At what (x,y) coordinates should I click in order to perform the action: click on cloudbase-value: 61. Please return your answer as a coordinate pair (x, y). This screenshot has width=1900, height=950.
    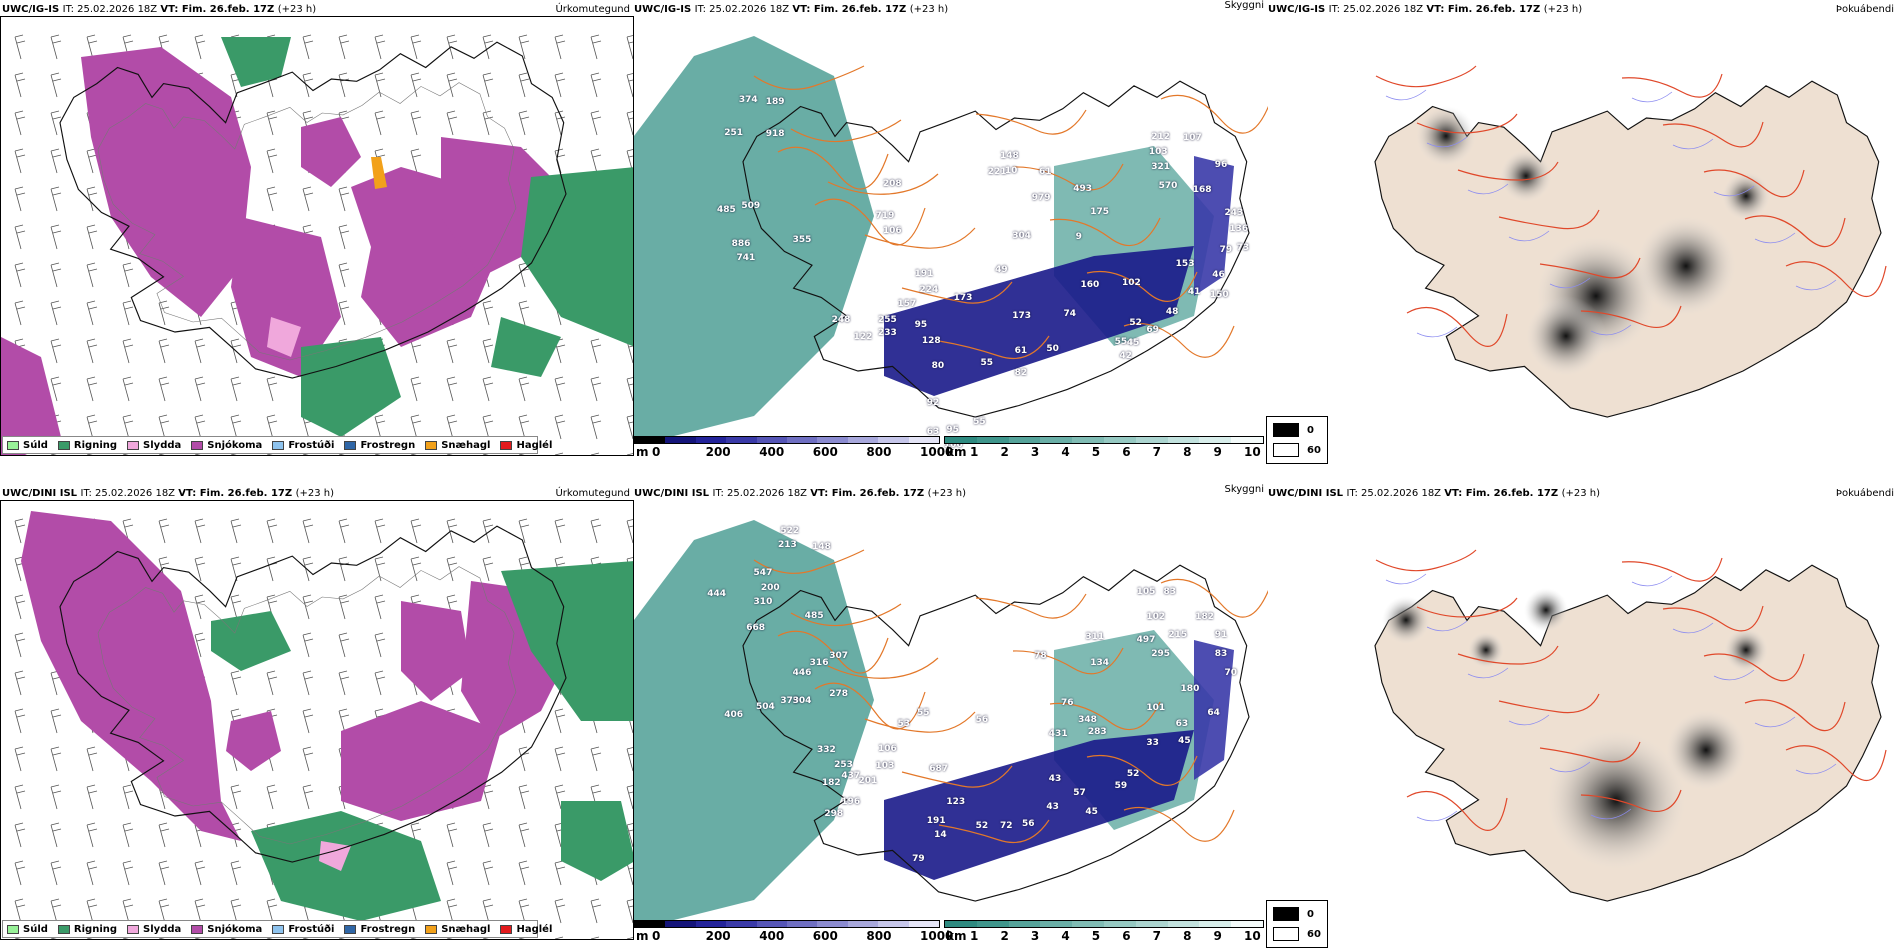
    Looking at the image, I should click on (1021, 351).